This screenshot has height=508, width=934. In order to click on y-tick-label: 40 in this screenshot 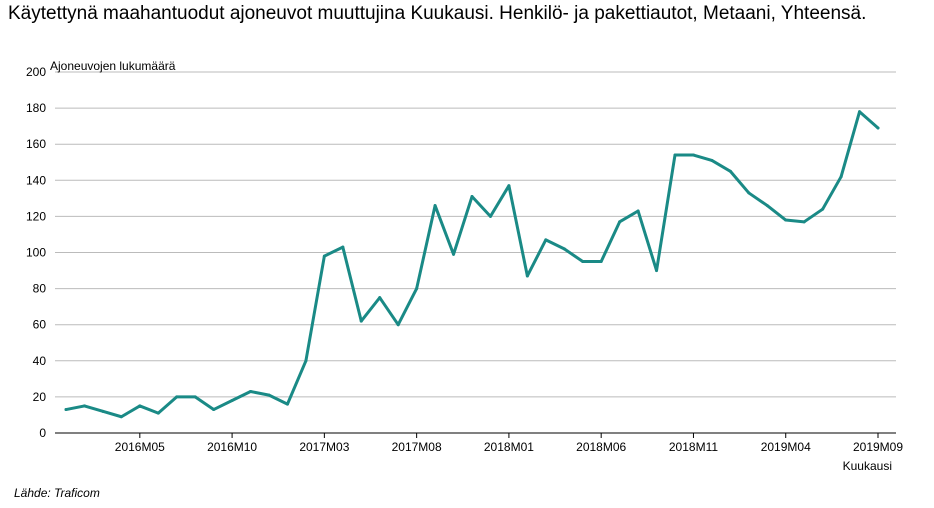, I will do `click(40, 361)`.